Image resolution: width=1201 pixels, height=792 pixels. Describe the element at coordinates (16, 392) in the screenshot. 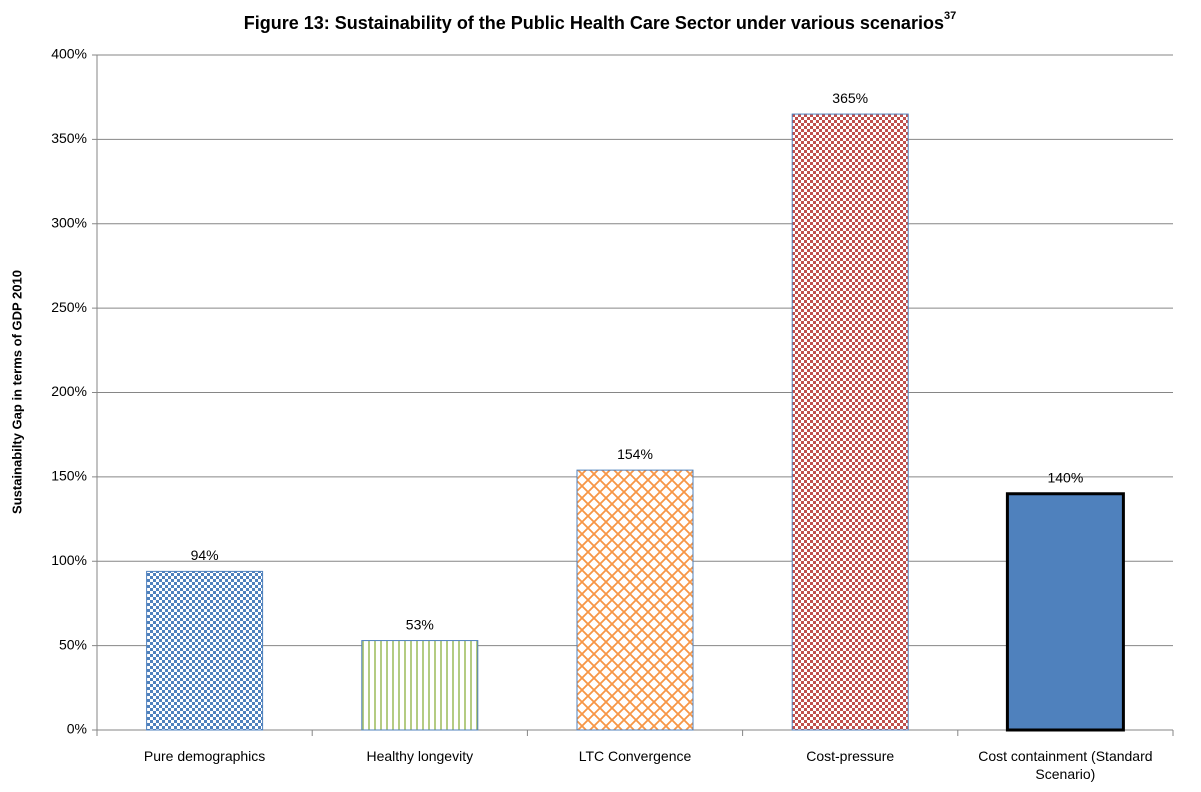

I see `y-axis-label: Sustainabilty Gap in terms of GDP 2010` at that location.